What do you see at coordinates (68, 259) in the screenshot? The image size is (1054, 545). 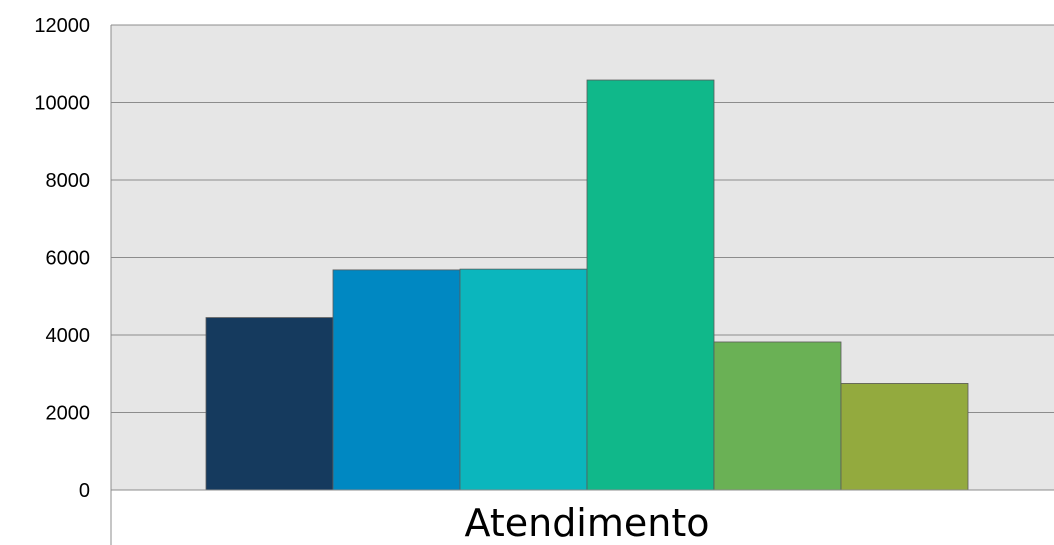 I see `y-tick-label: 6000` at bounding box center [68, 259].